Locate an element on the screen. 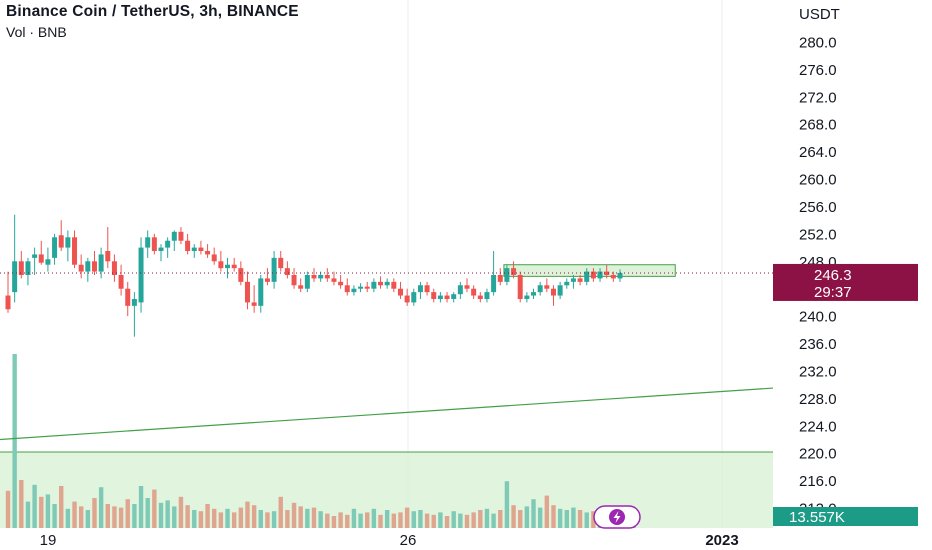  price-tick-label: 280.0 is located at coordinates (818, 43).